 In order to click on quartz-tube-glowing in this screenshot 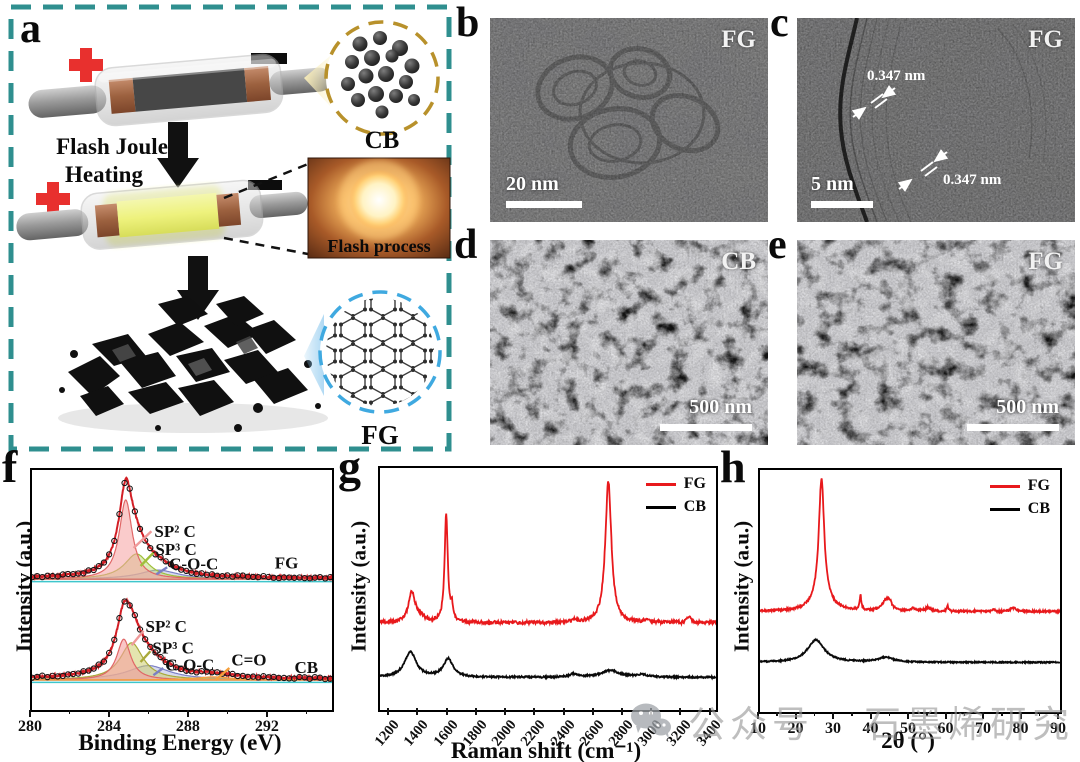, I will do `click(162, 214)`.